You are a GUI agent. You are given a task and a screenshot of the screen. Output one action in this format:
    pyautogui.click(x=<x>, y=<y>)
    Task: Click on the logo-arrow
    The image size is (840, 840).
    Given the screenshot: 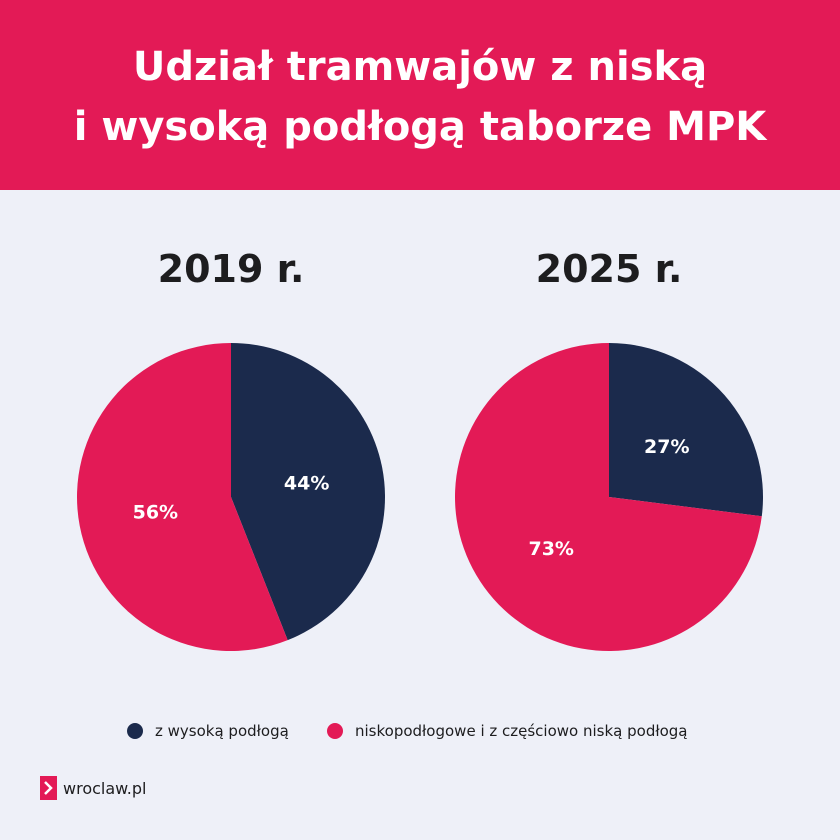 What is the action you would take?
    pyautogui.click(x=48, y=788)
    